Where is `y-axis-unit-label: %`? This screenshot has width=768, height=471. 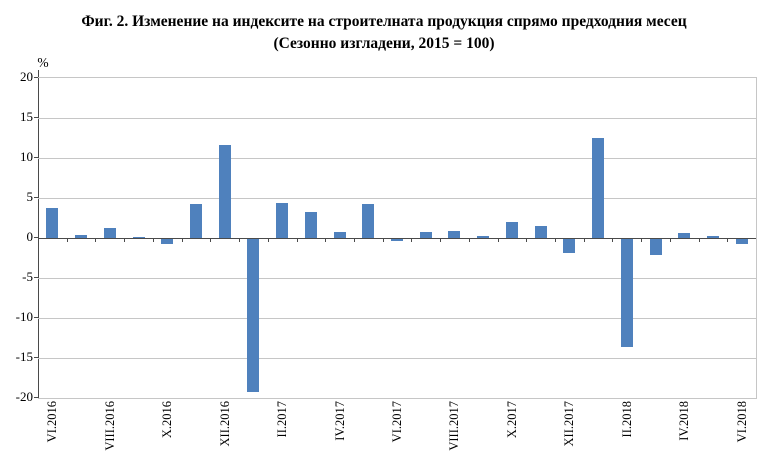 y-axis-unit-label: % is located at coordinates (43, 62).